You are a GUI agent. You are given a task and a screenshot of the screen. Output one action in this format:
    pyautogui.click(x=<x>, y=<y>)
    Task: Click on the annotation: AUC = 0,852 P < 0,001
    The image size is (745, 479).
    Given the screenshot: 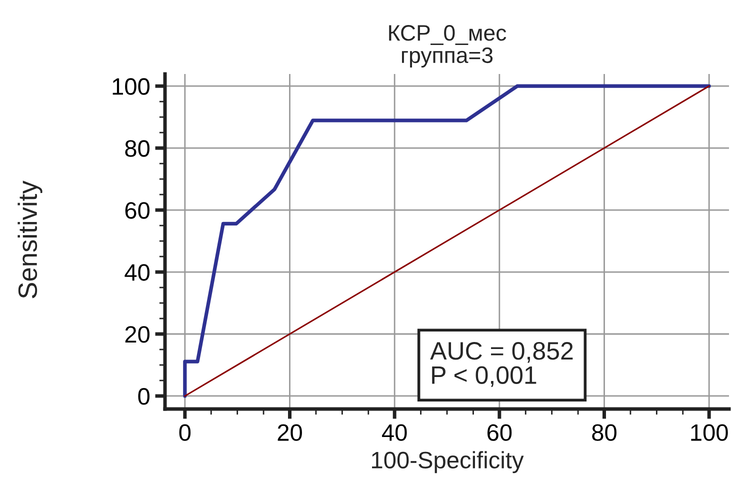 What is the action you would take?
    pyautogui.click(x=501, y=364)
    